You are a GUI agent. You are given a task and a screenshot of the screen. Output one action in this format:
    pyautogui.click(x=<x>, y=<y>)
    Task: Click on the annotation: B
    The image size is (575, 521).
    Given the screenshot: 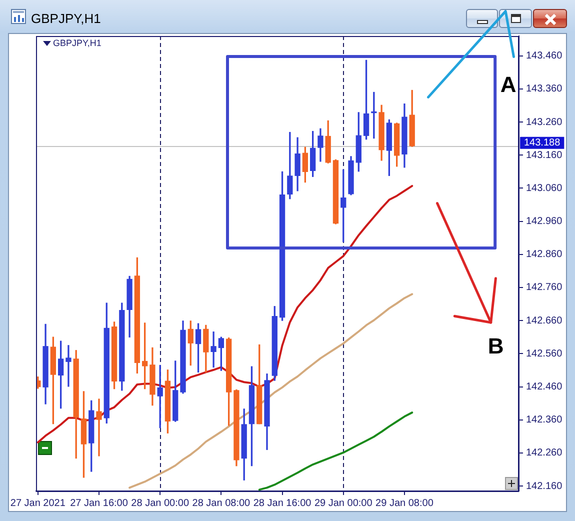 What is the action you would take?
    pyautogui.click(x=496, y=345)
    